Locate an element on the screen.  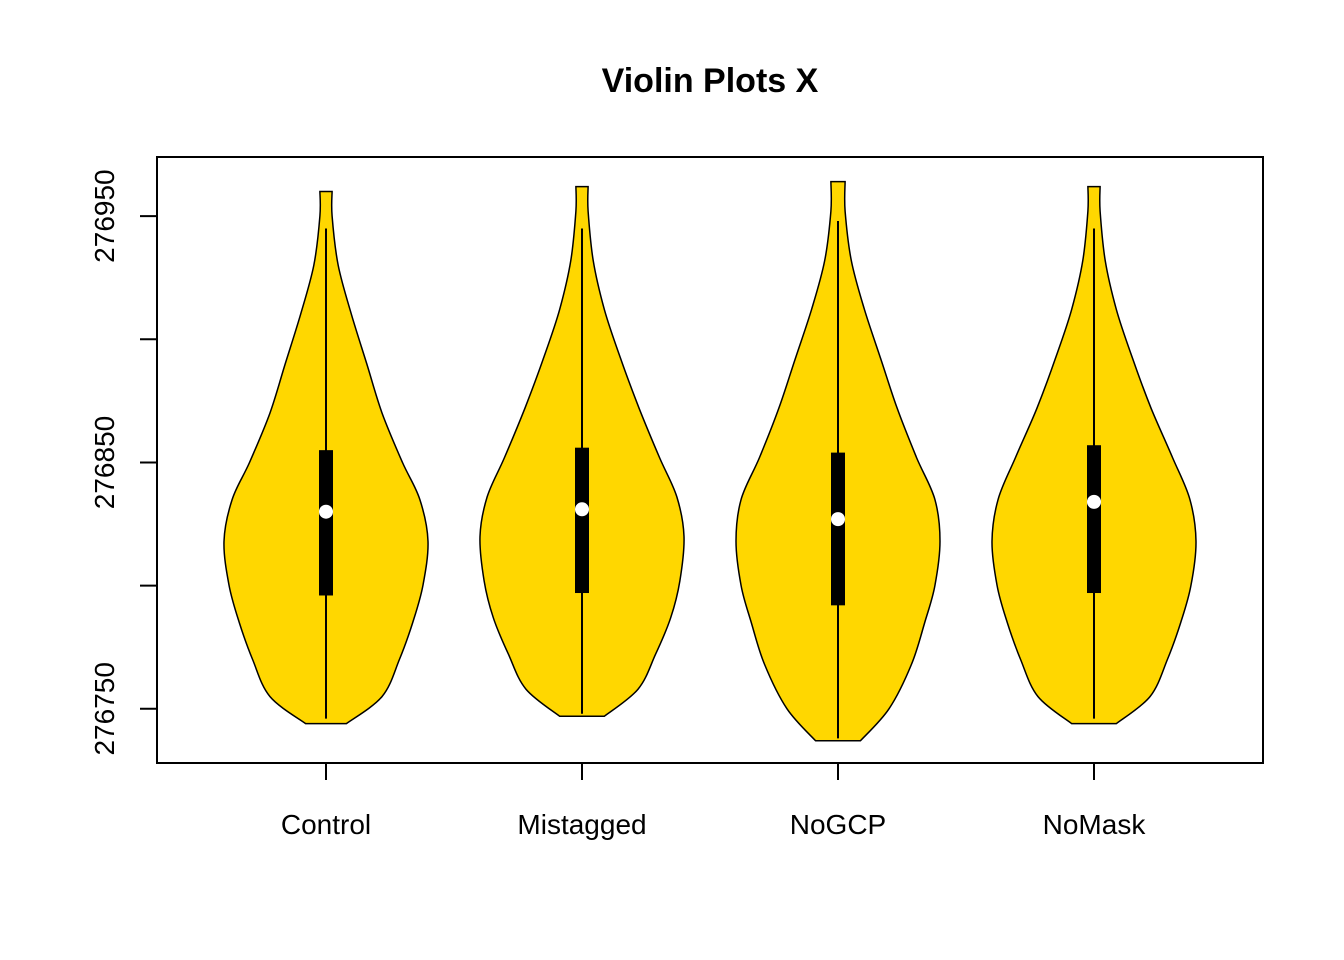
median-point-nogcp is located at coordinates (838, 519).